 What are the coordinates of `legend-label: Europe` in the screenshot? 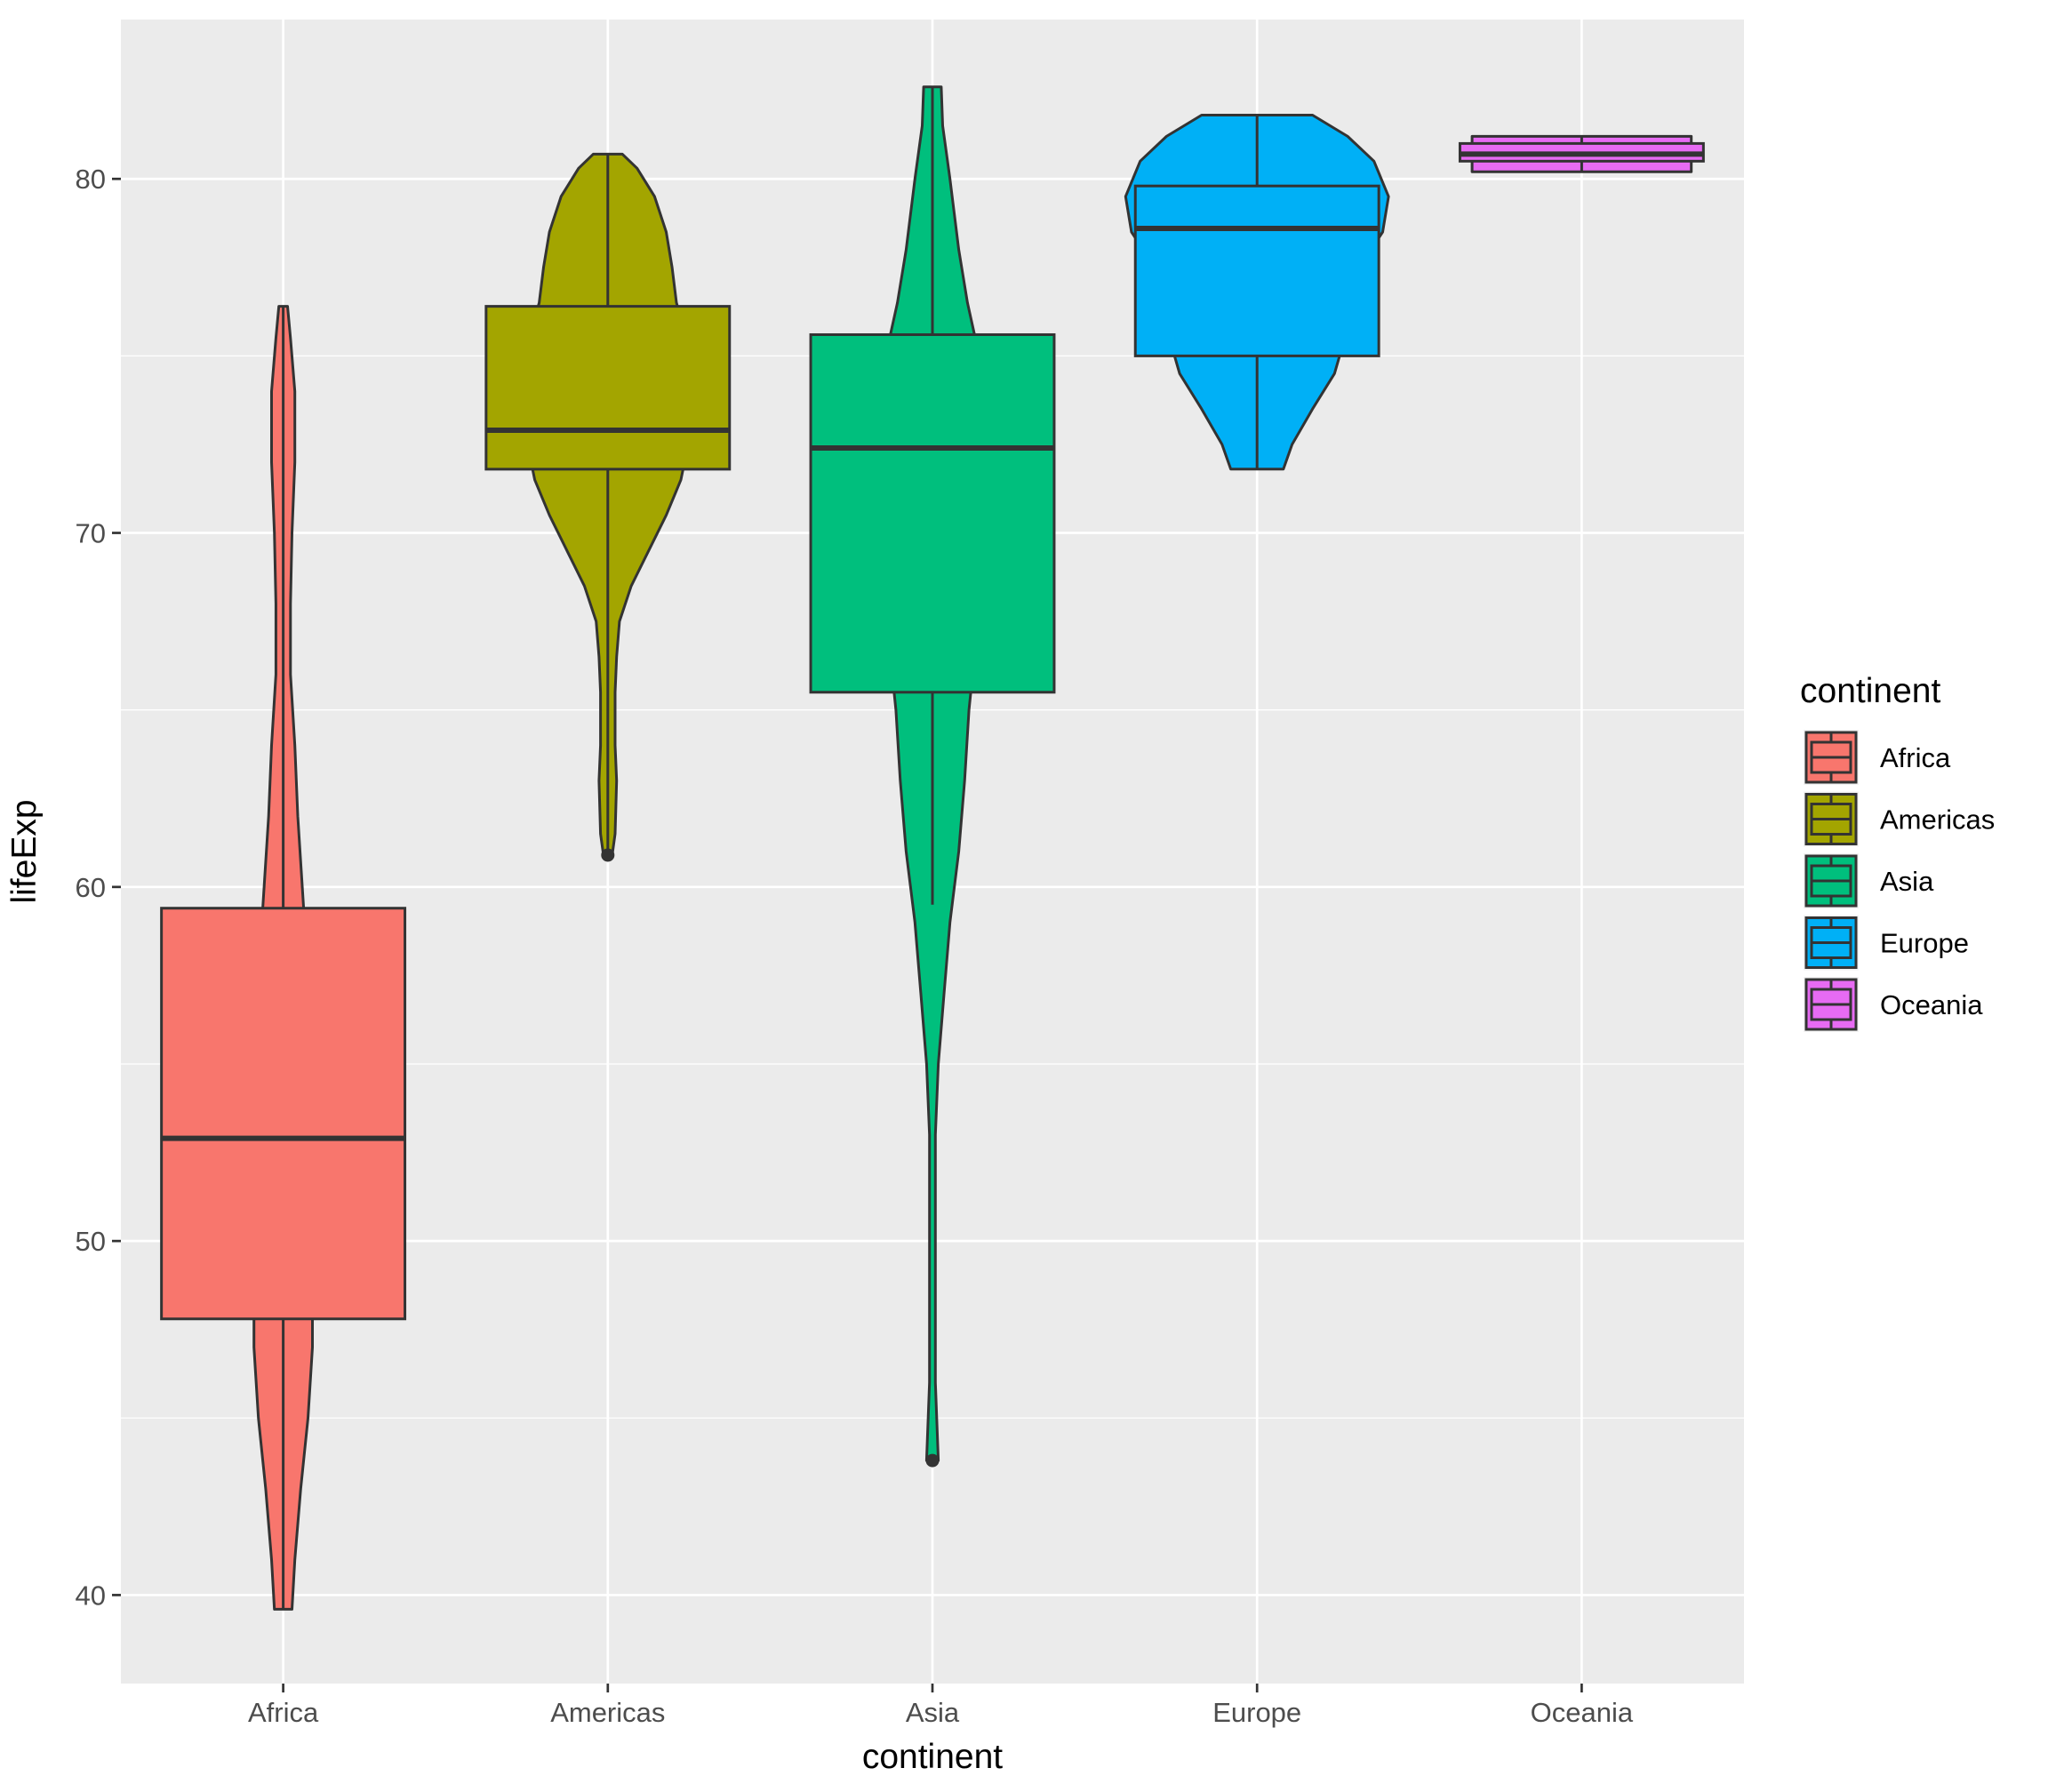 It's located at (1924, 943).